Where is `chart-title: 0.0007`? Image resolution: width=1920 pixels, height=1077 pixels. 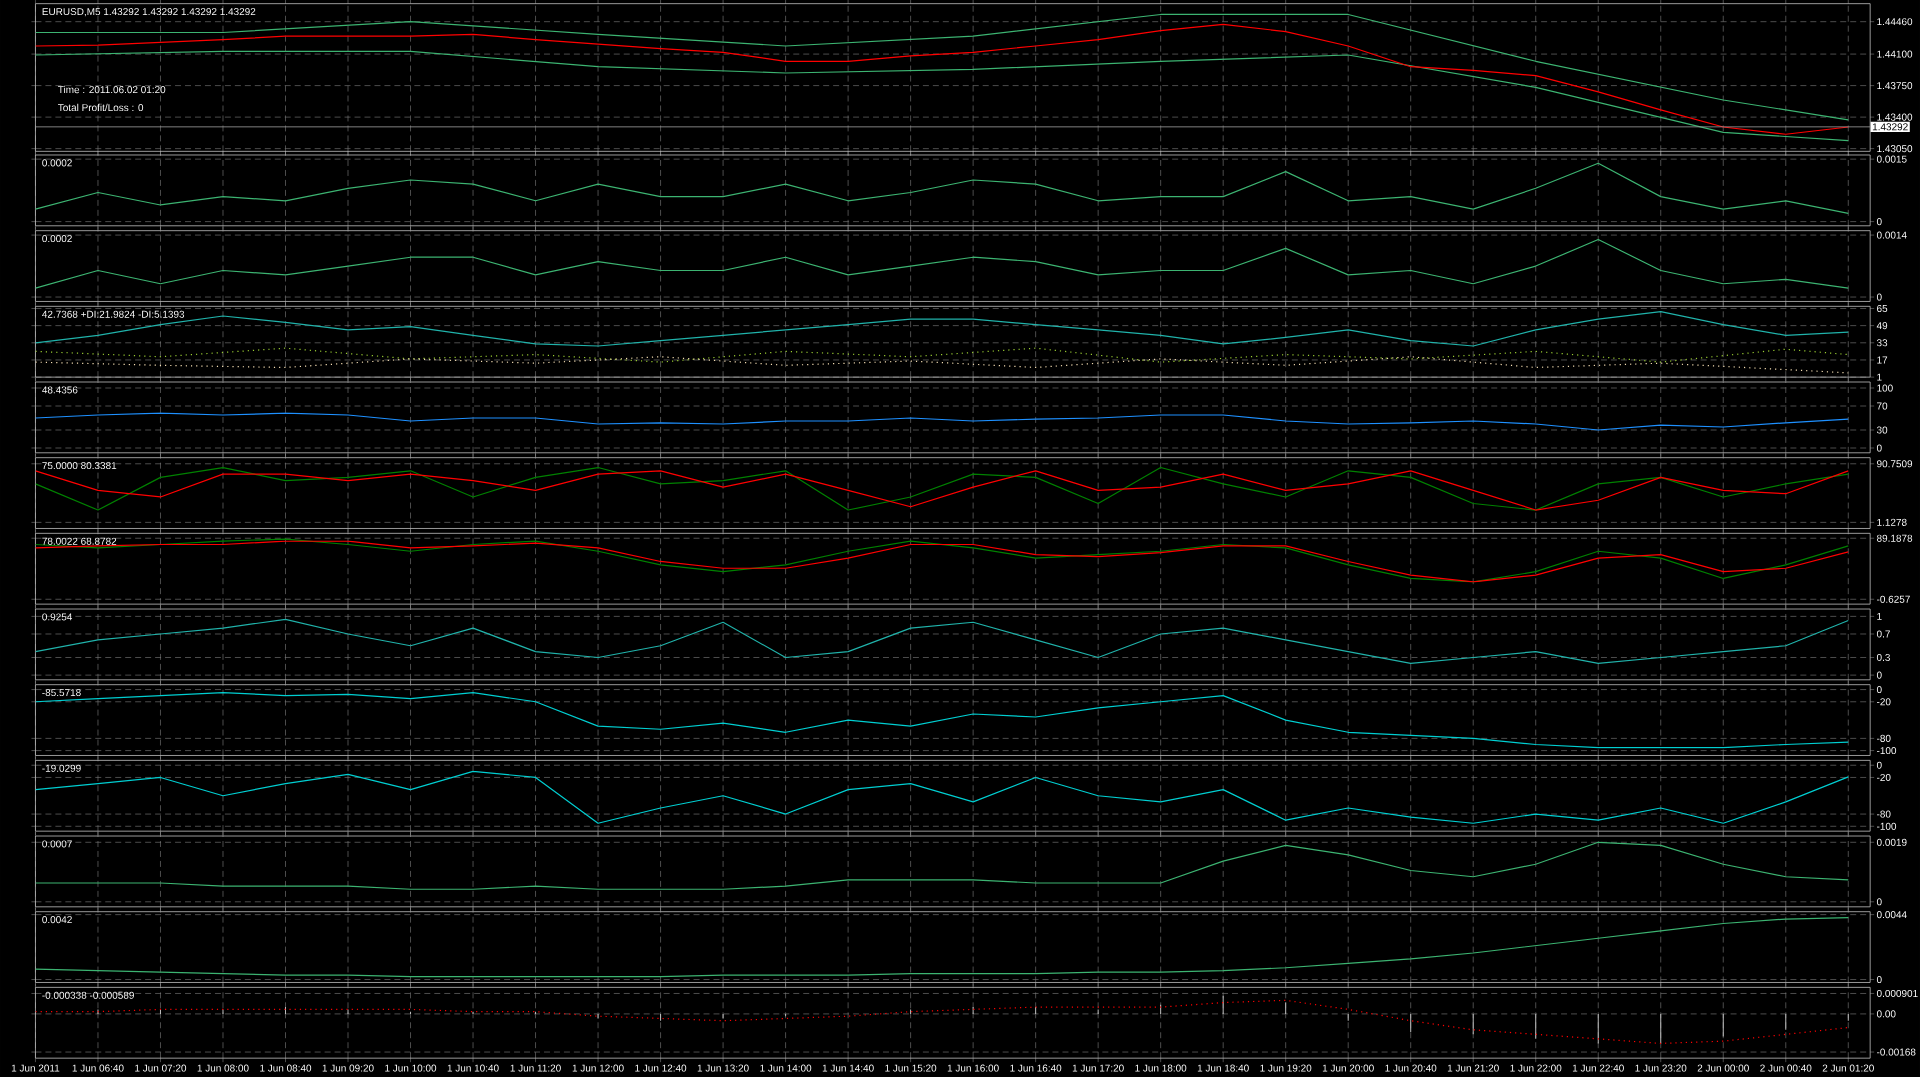 chart-title: 0.0007 is located at coordinates (57, 844).